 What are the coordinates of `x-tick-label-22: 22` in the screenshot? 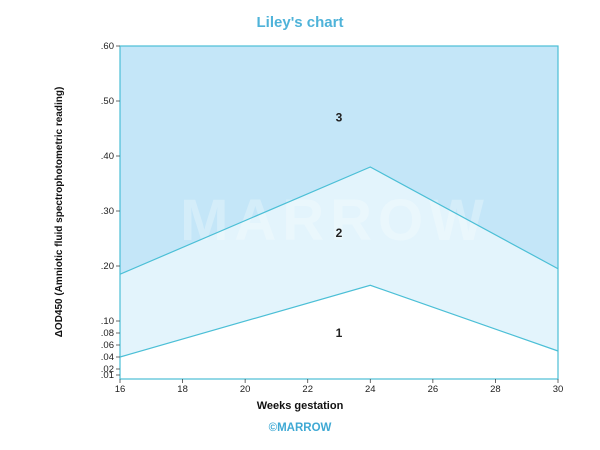 It's located at (307, 389).